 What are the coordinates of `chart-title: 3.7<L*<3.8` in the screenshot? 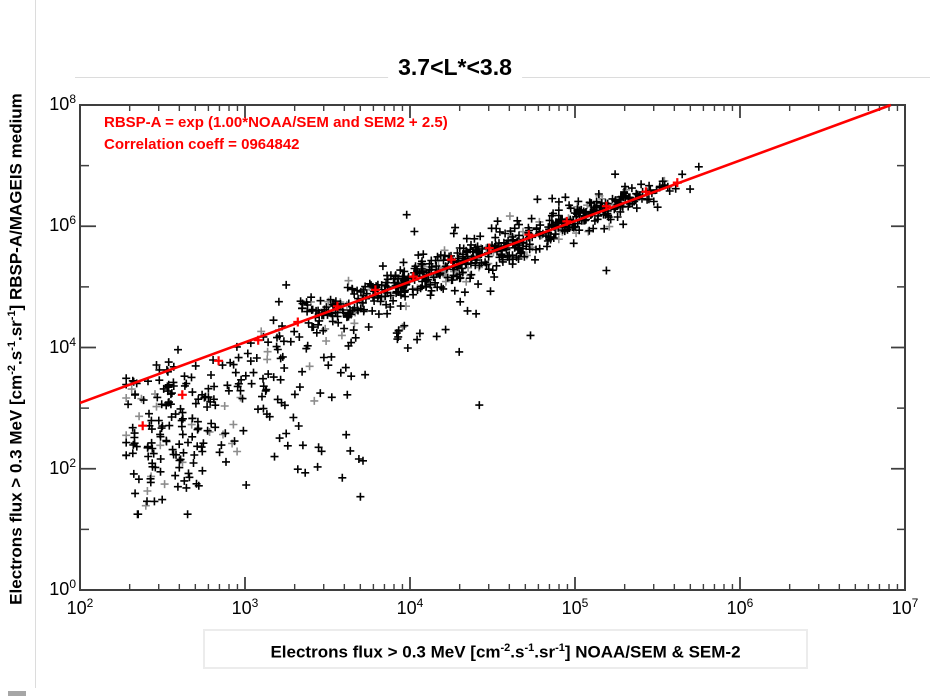 It's located at (455, 67).